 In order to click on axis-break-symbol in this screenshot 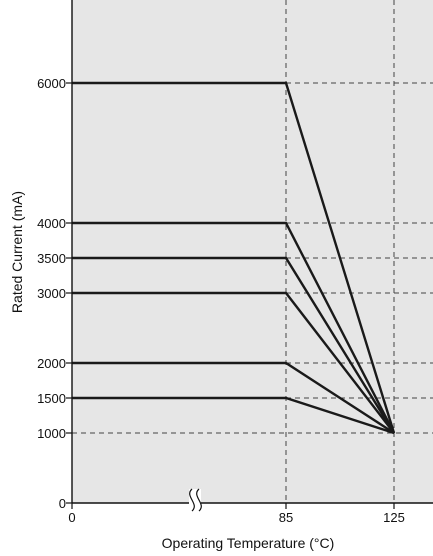, I will do `click(195, 500)`.